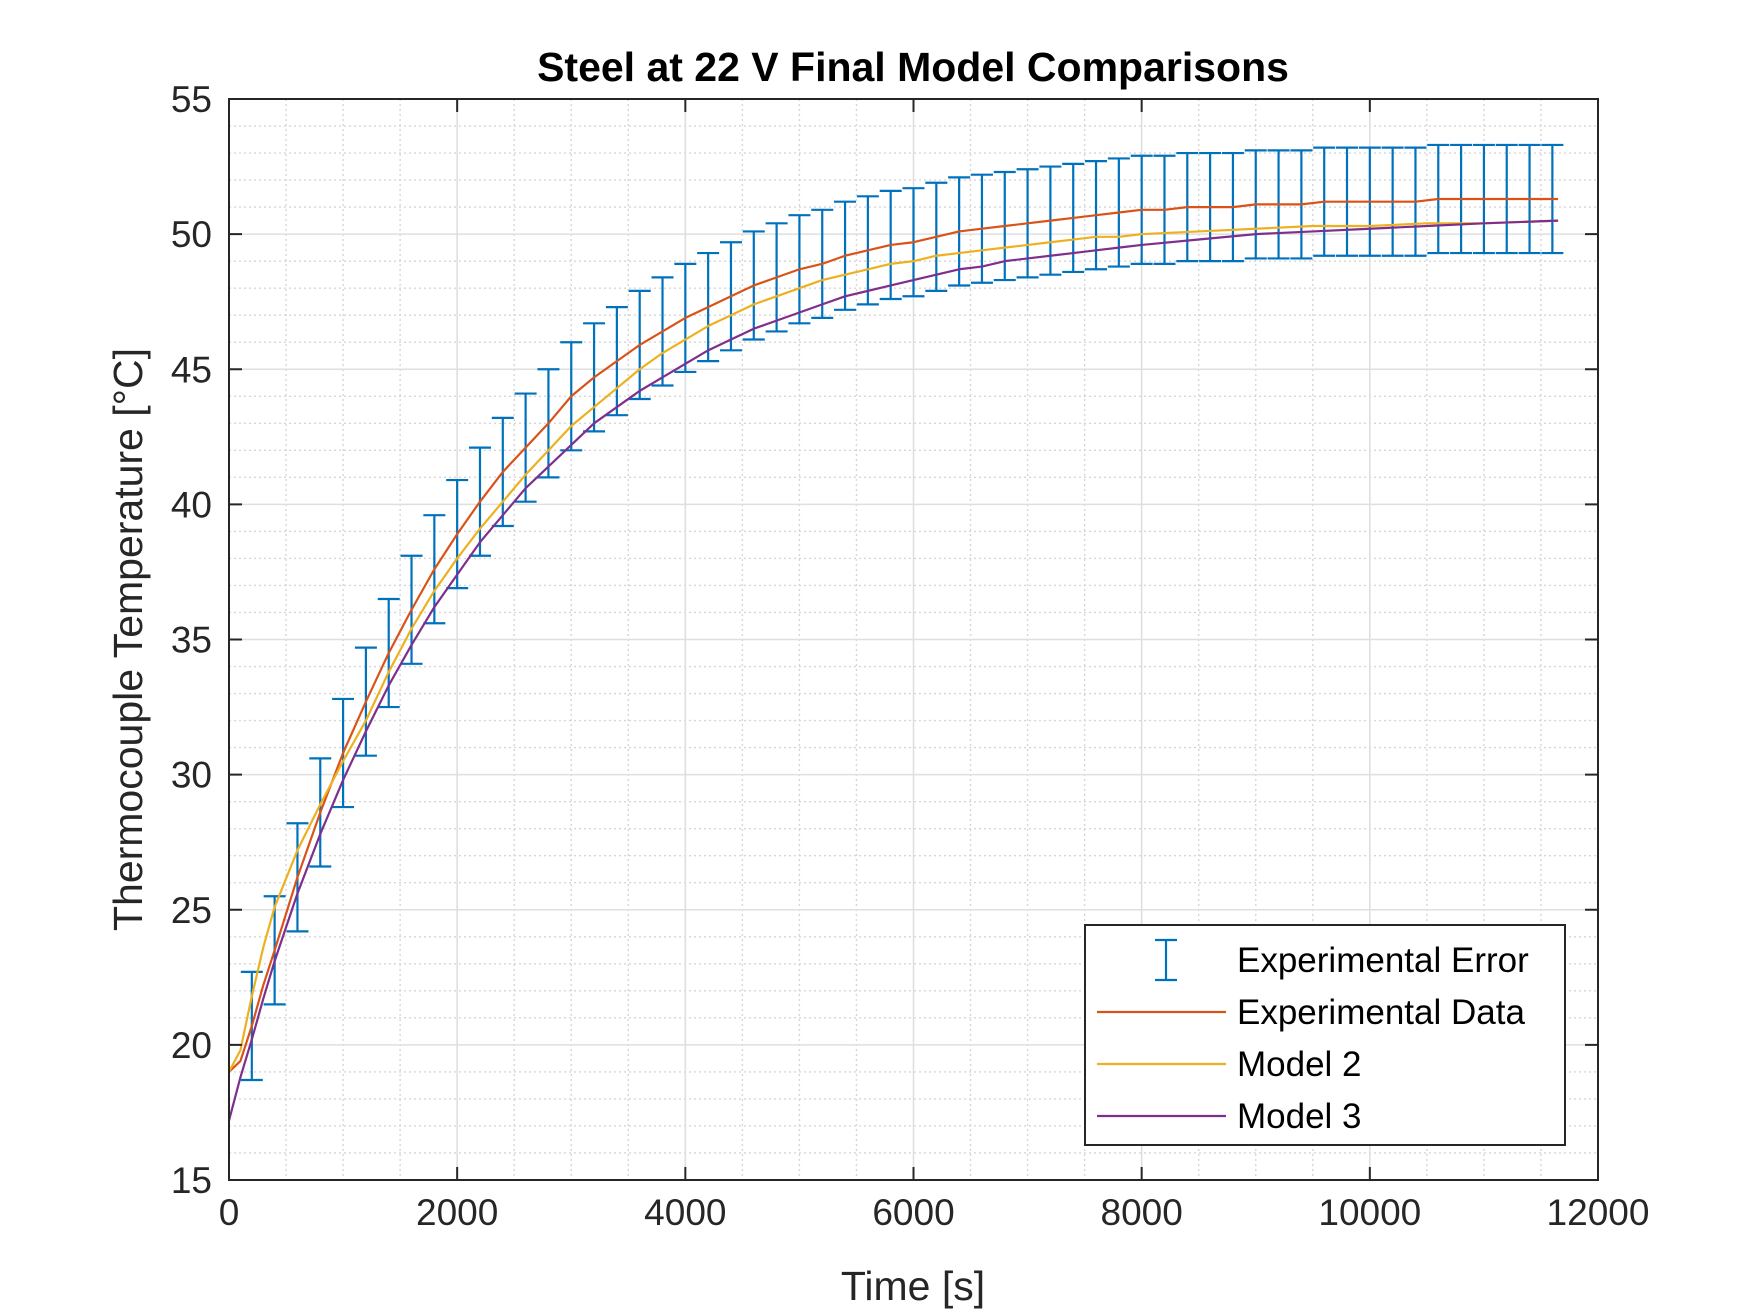  I want to click on legend-label-experimental-error: Experimental Error, so click(1383, 960).